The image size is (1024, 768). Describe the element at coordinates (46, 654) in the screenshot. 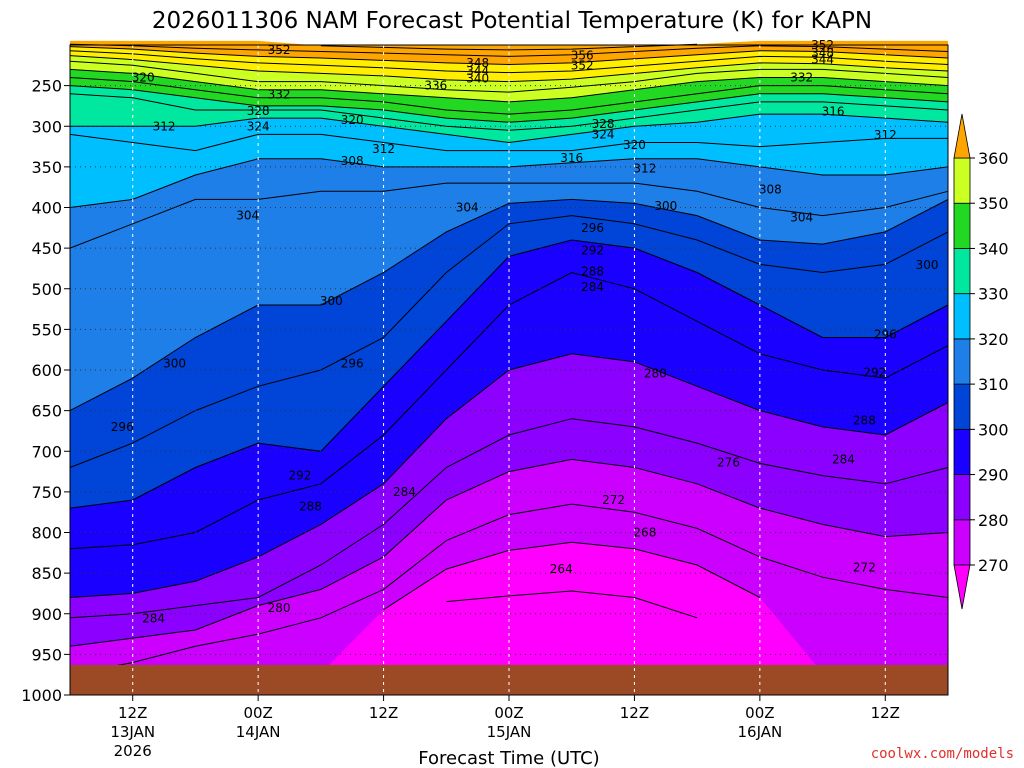

I see `y-tick-label: 950` at that location.